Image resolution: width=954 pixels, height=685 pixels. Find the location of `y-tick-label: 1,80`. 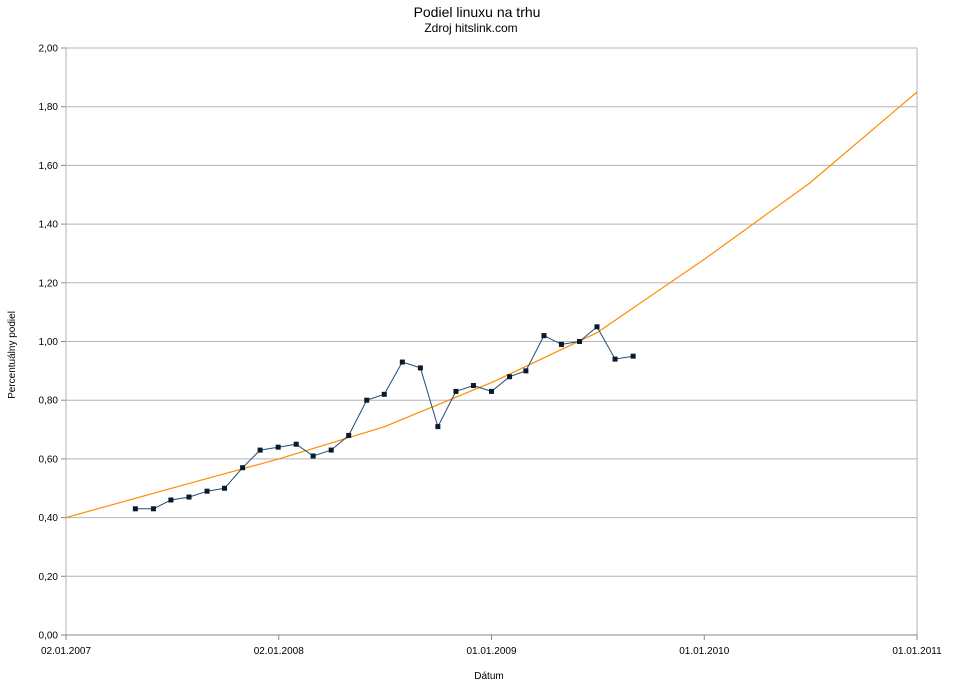

y-tick-label: 1,80 is located at coordinates (49, 107).